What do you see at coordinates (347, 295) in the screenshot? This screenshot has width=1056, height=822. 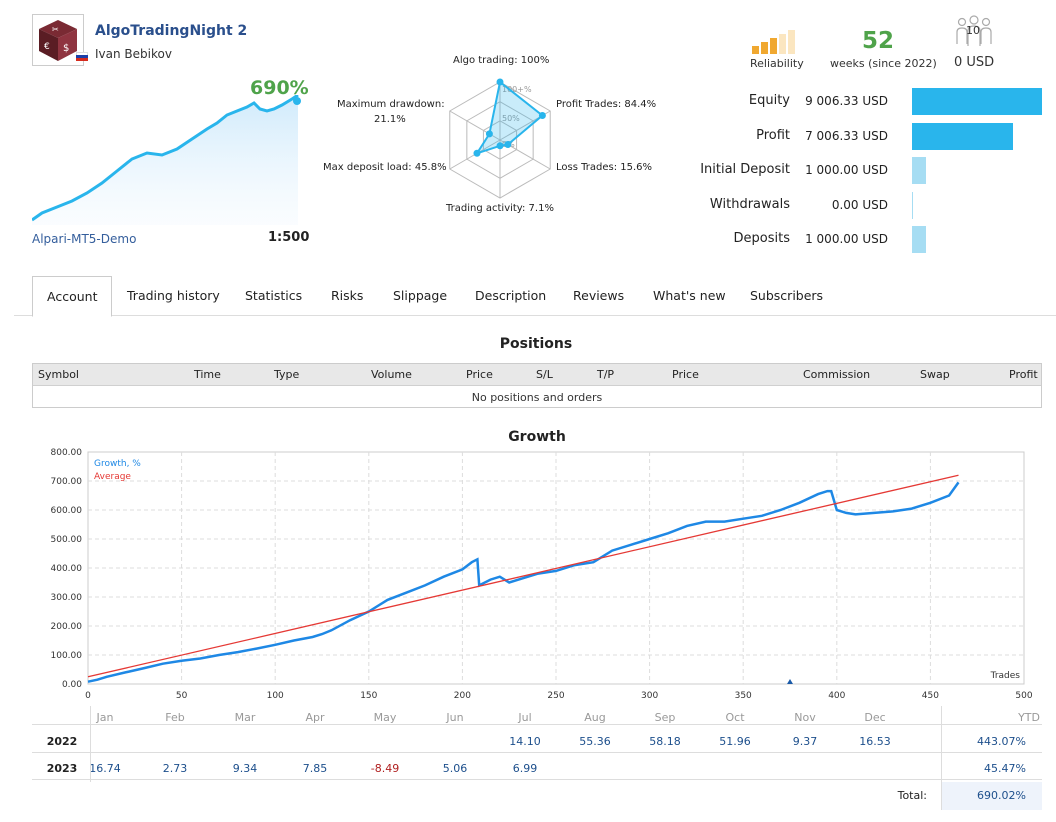 I see `tab-risks: Risks` at bounding box center [347, 295].